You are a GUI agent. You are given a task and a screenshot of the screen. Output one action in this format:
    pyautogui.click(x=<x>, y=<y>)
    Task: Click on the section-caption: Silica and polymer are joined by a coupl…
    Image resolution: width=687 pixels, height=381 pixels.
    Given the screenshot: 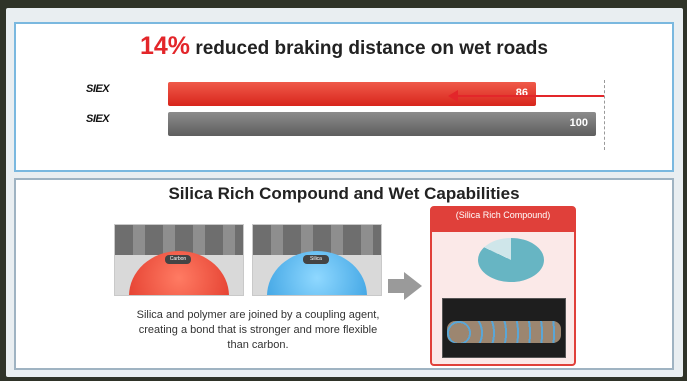 What is the action you would take?
    pyautogui.click(x=258, y=330)
    